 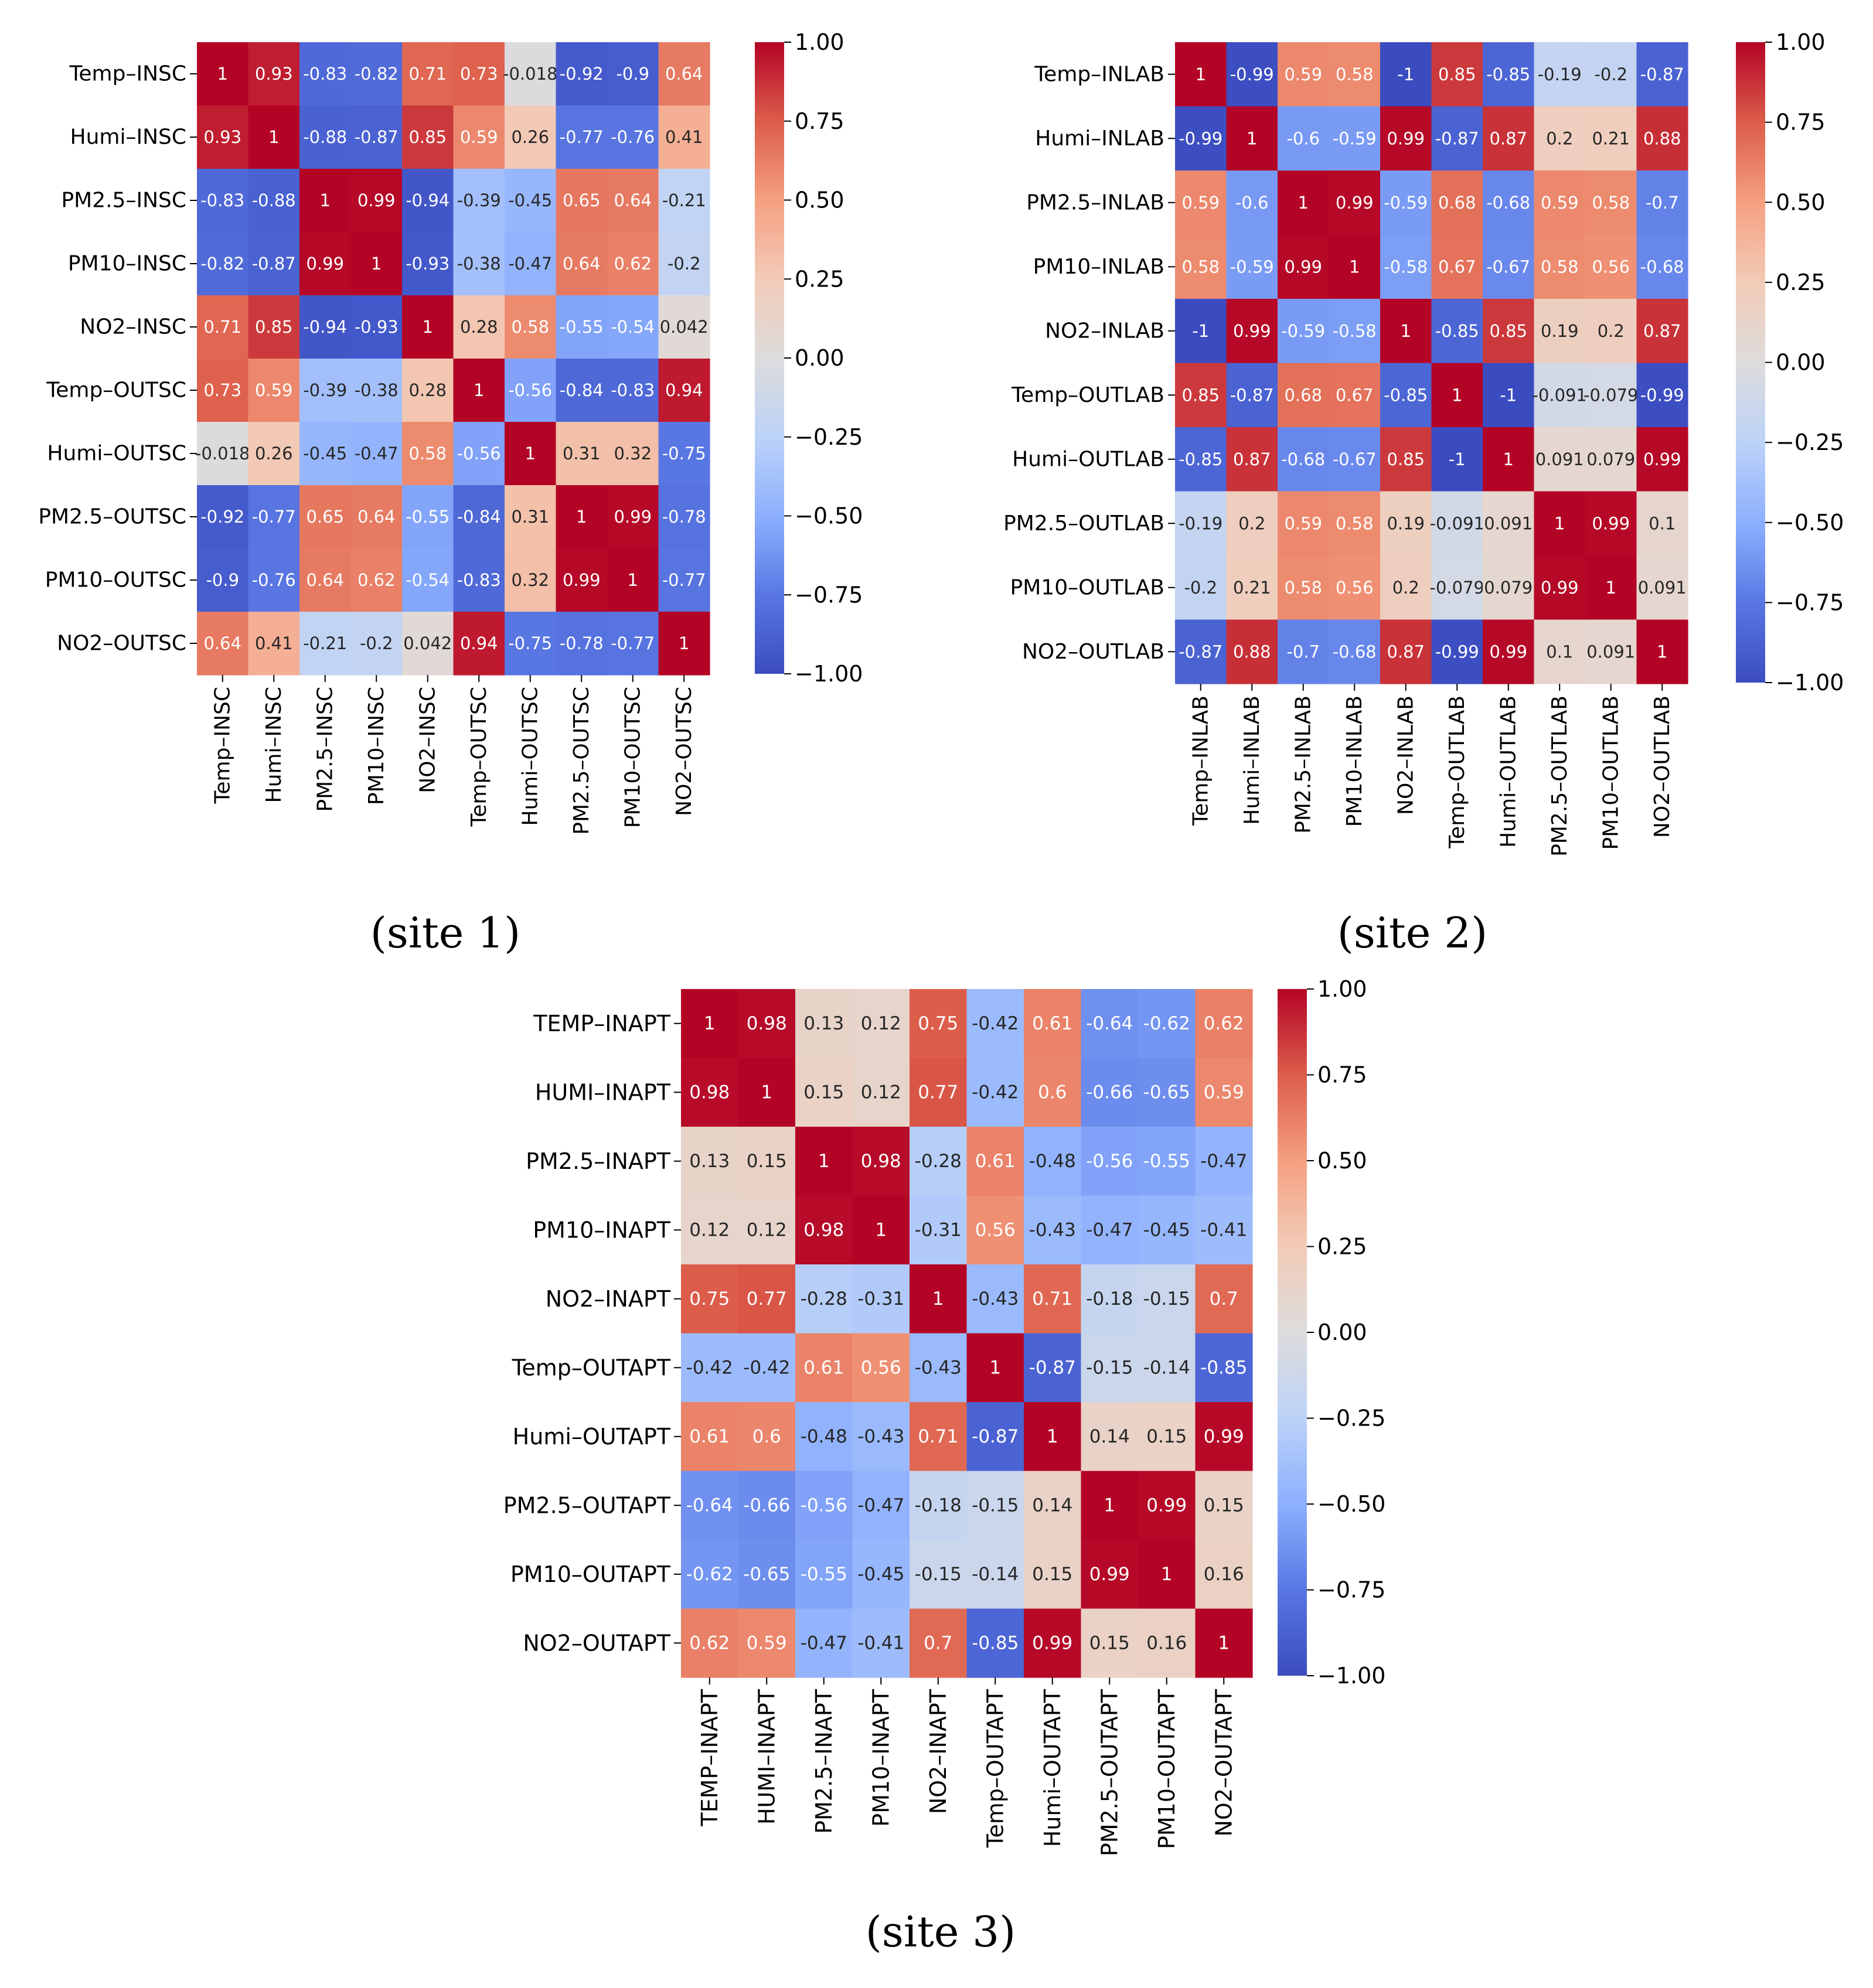 I want to click on cell-value-label: -0.58, so click(x=1406, y=267).